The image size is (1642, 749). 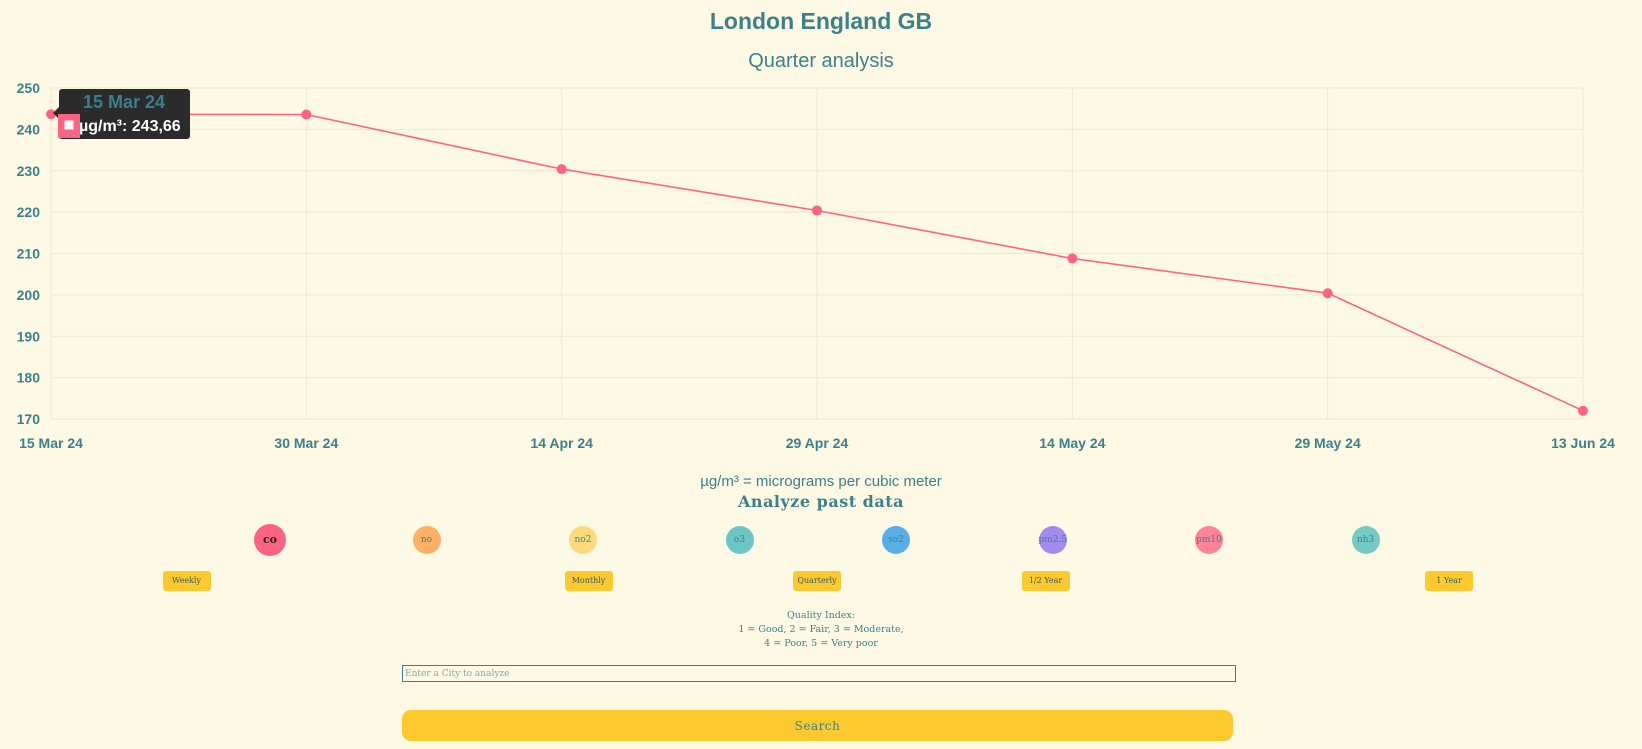 What do you see at coordinates (821, 481) in the screenshot?
I see `unit-note: µg/m³ = micrograms per cubic meter` at bounding box center [821, 481].